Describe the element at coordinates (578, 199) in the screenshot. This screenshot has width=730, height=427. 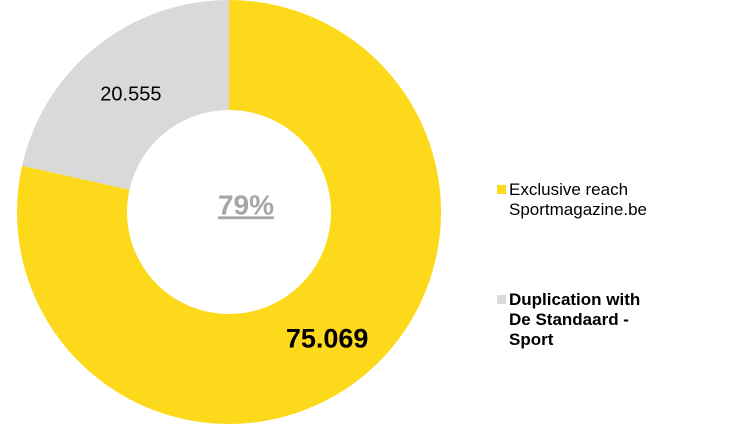
I see `legend-label: Exclusive reach Sportmagazine.be` at that location.